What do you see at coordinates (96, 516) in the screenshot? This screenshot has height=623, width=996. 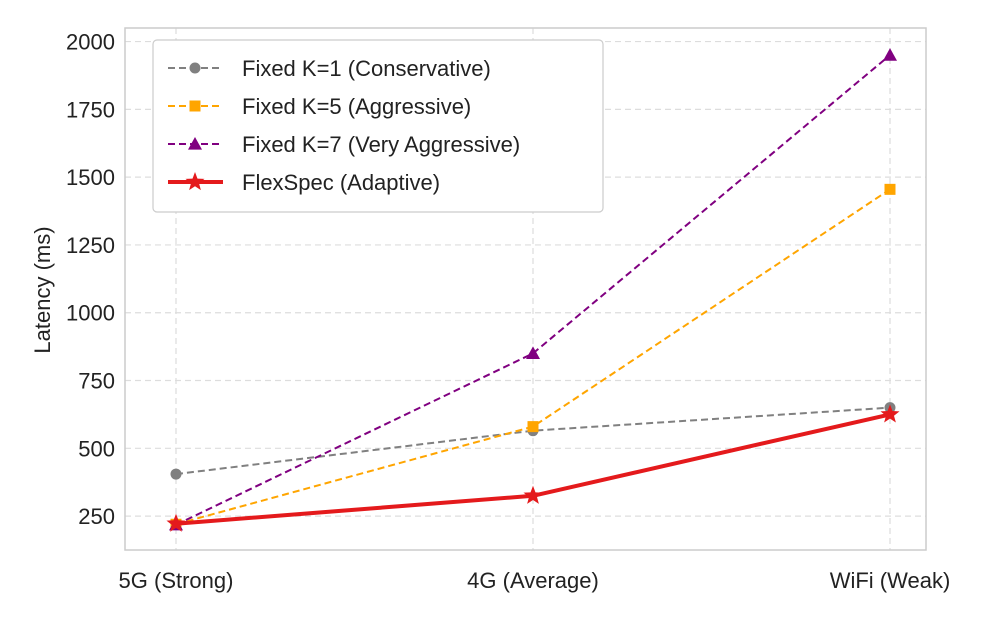 I see `y-tick-label: 250` at bounding box center [96, 516].